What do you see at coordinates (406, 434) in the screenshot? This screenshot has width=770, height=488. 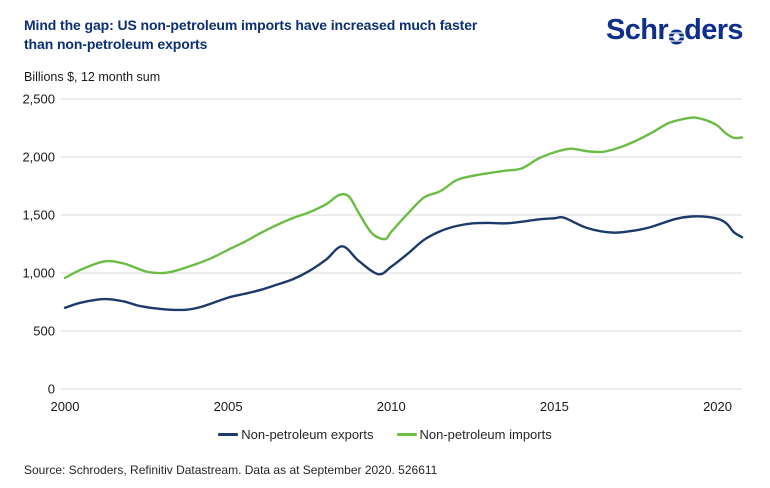 I see `imports-line-swatch` at bounding box center [406, 434].